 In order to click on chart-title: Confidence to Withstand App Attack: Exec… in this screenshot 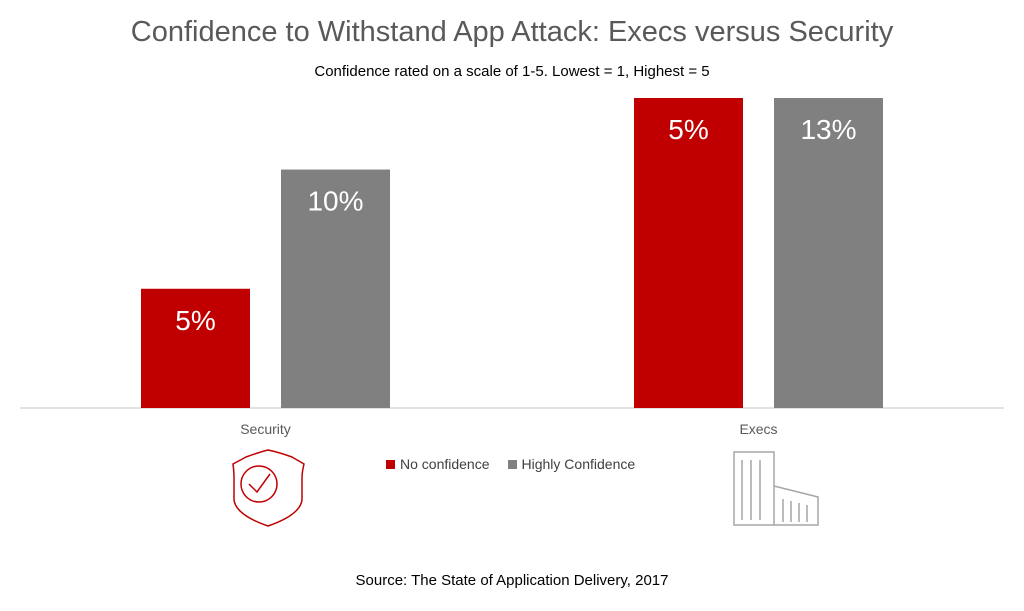, I will do `click(512, 32)`.